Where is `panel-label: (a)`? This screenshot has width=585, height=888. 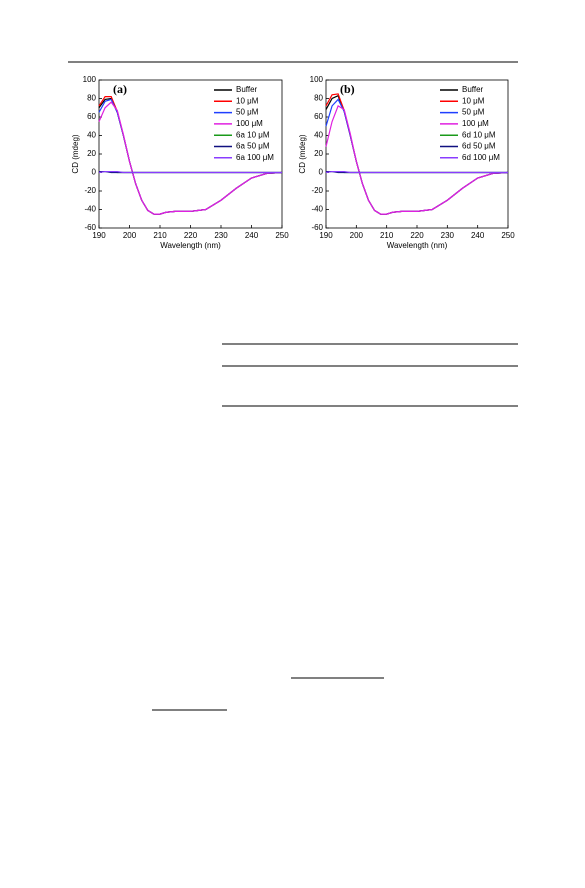
panel-label: (a) is located at coordinates (120, 89).